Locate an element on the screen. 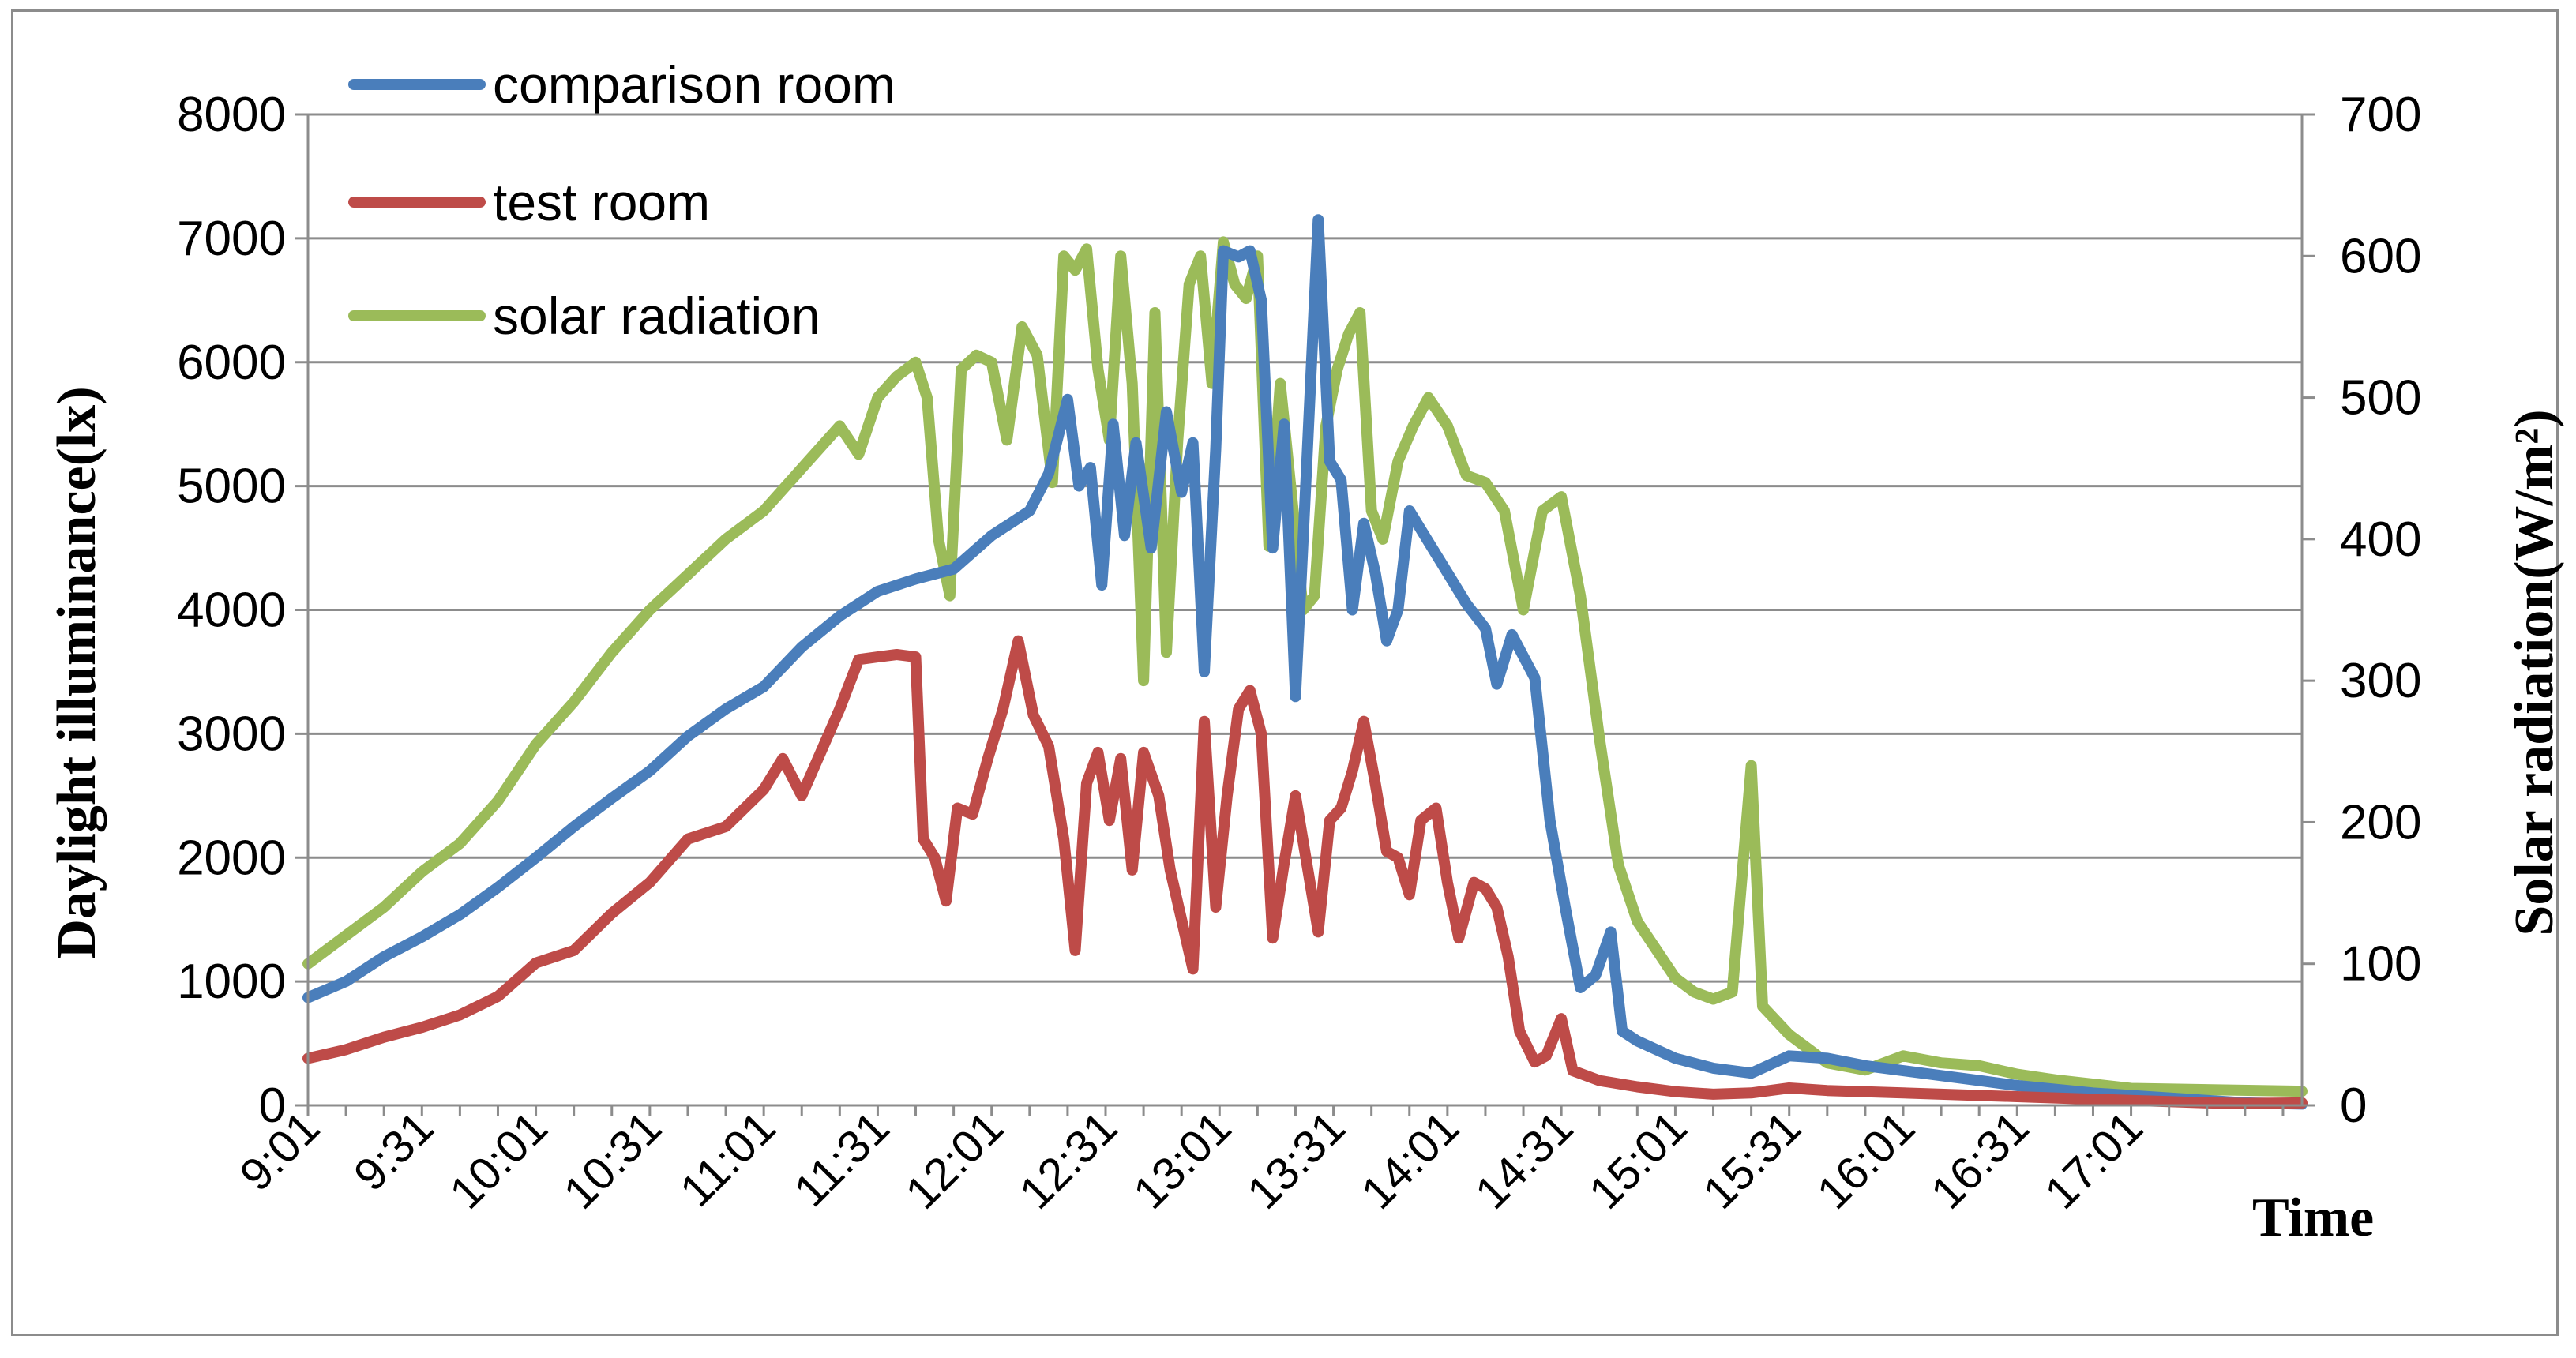 The width and height of the screenshot is (2576, 1358). x-axis-tick-label: 10:01 is located at coordinates (499, 1160).